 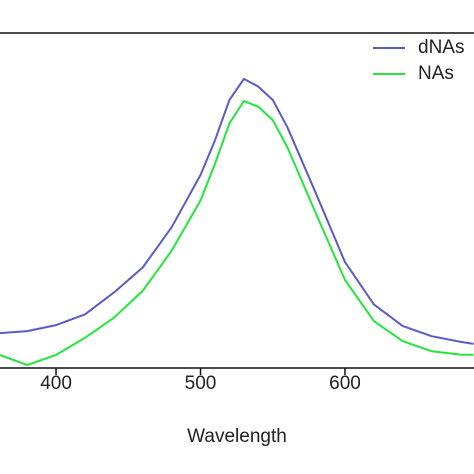 What do you see at coordinates (441, 47) in the screenshot?
I see `legend-label: dNAs` at bounding box center [441, 47].